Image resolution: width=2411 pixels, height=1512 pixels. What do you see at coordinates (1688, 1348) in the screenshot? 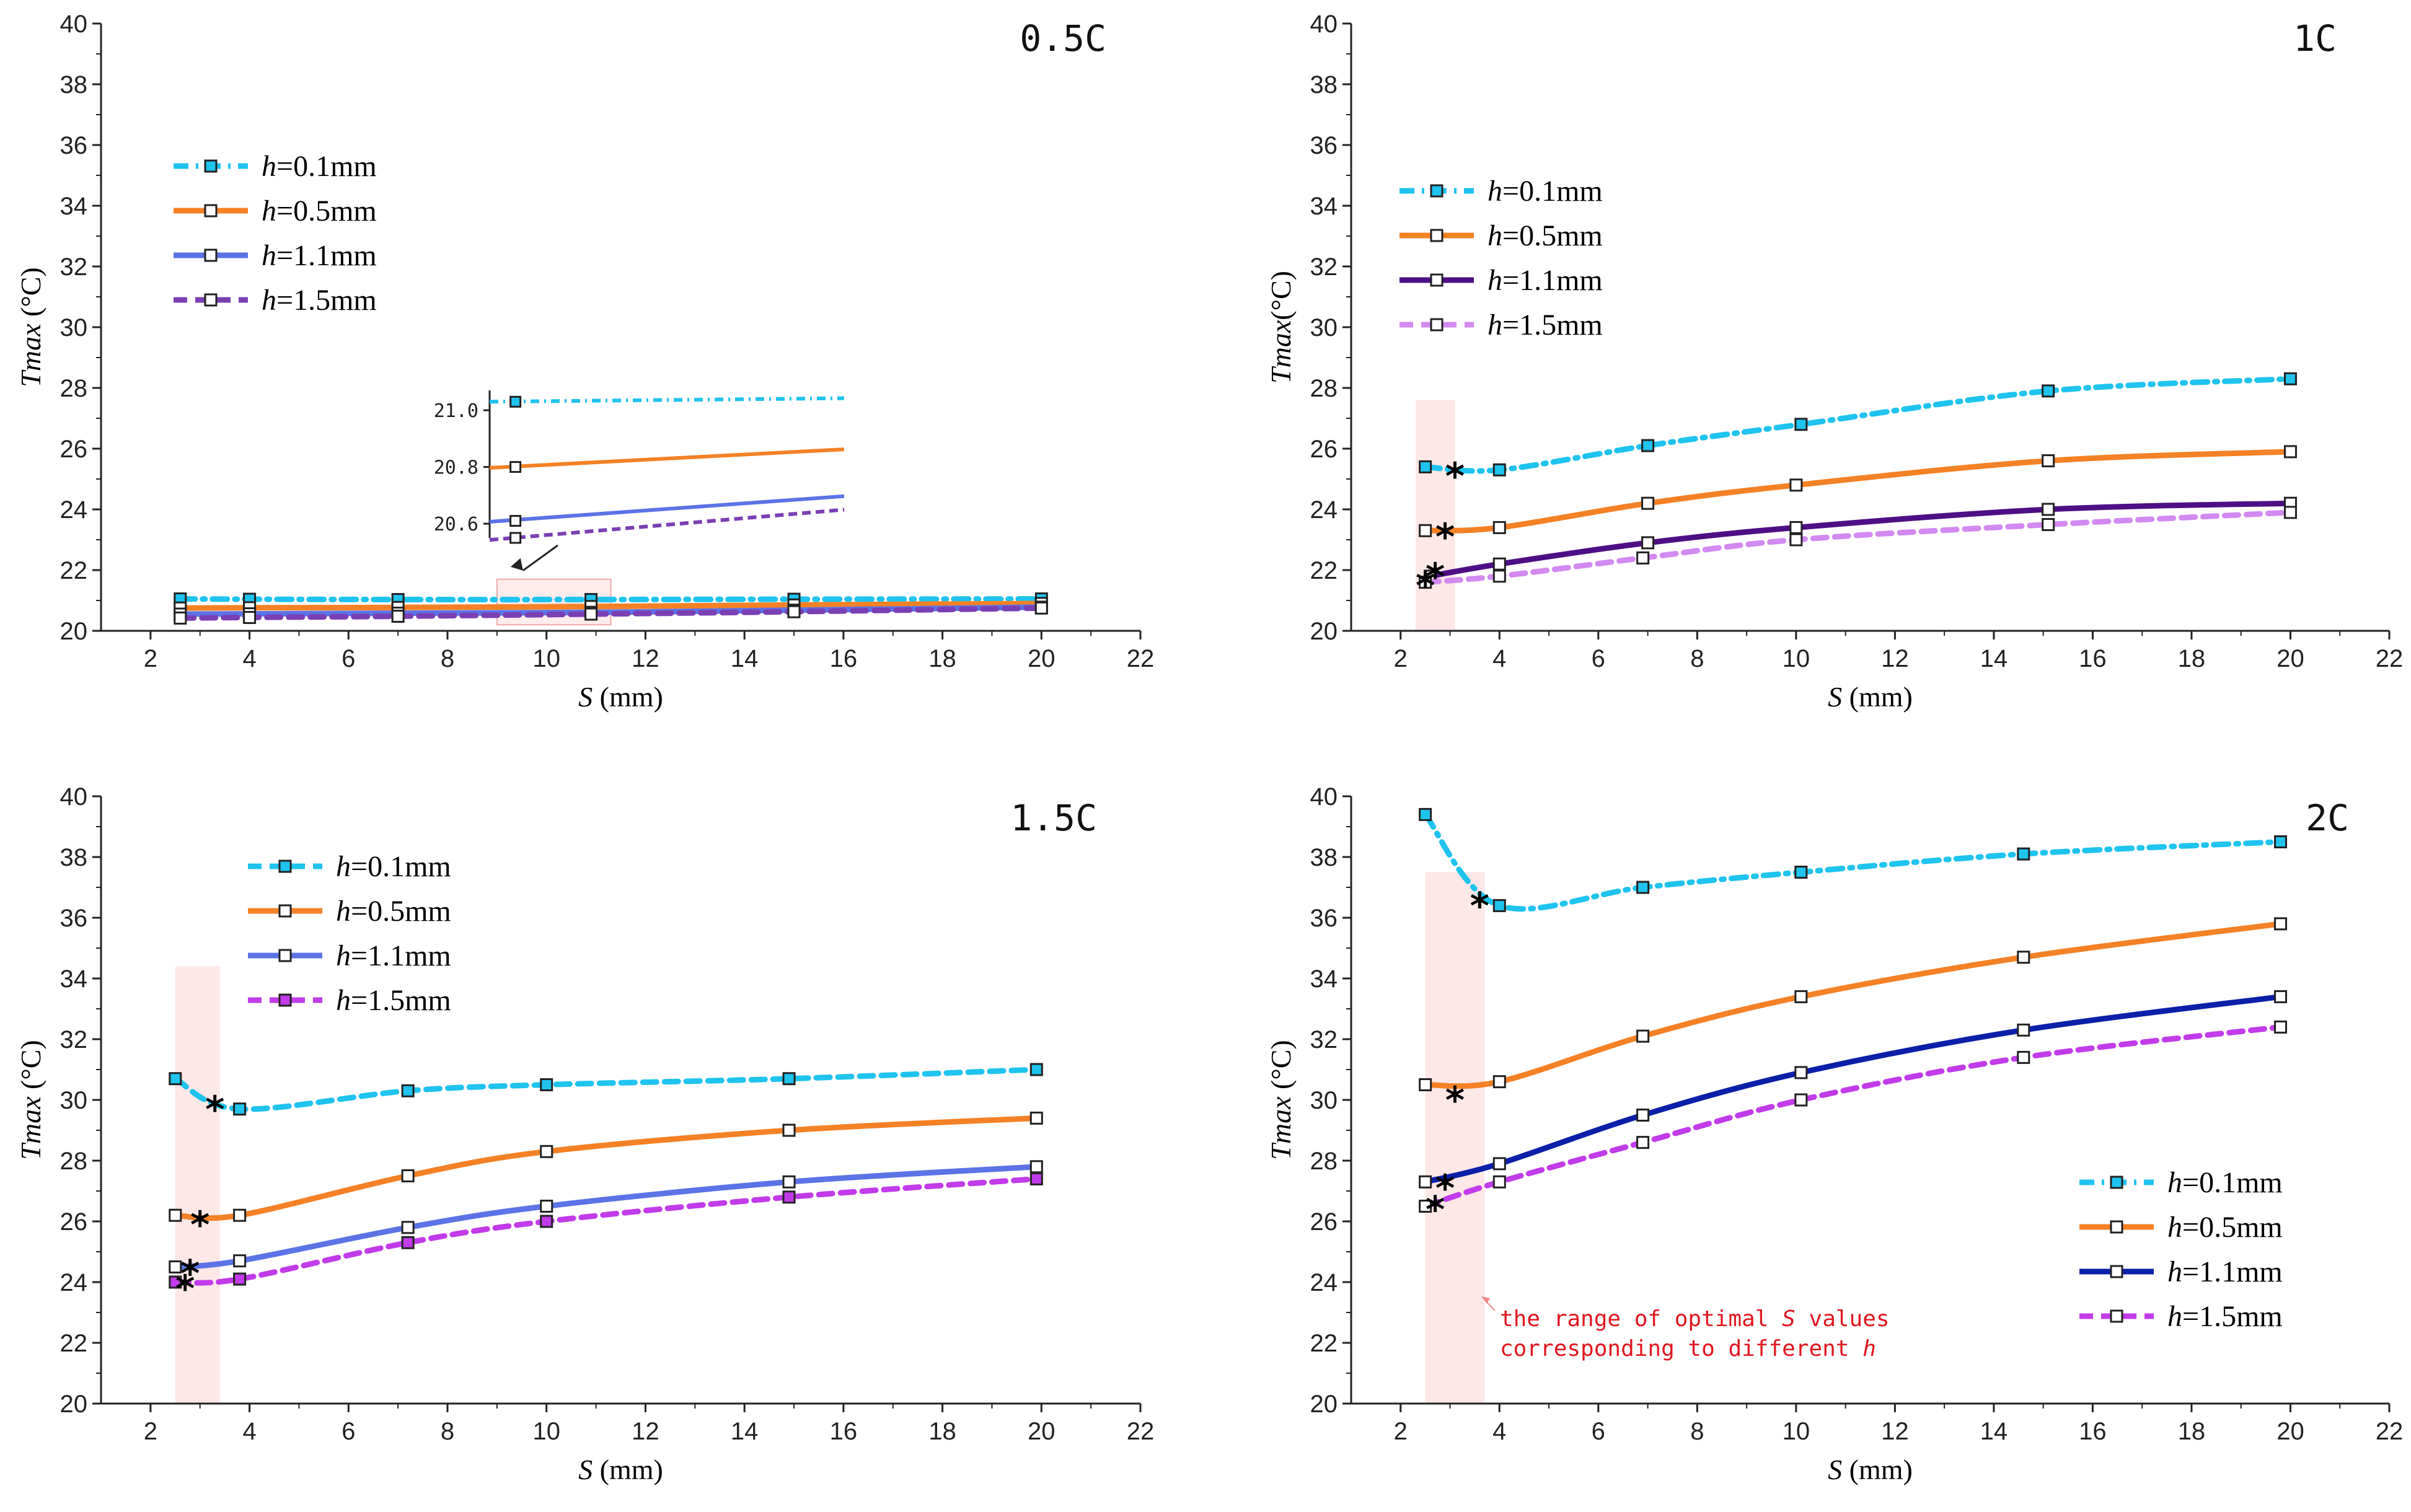
I see `annotation-line: corresponding to different h` at bounding box center [1688, 1348].